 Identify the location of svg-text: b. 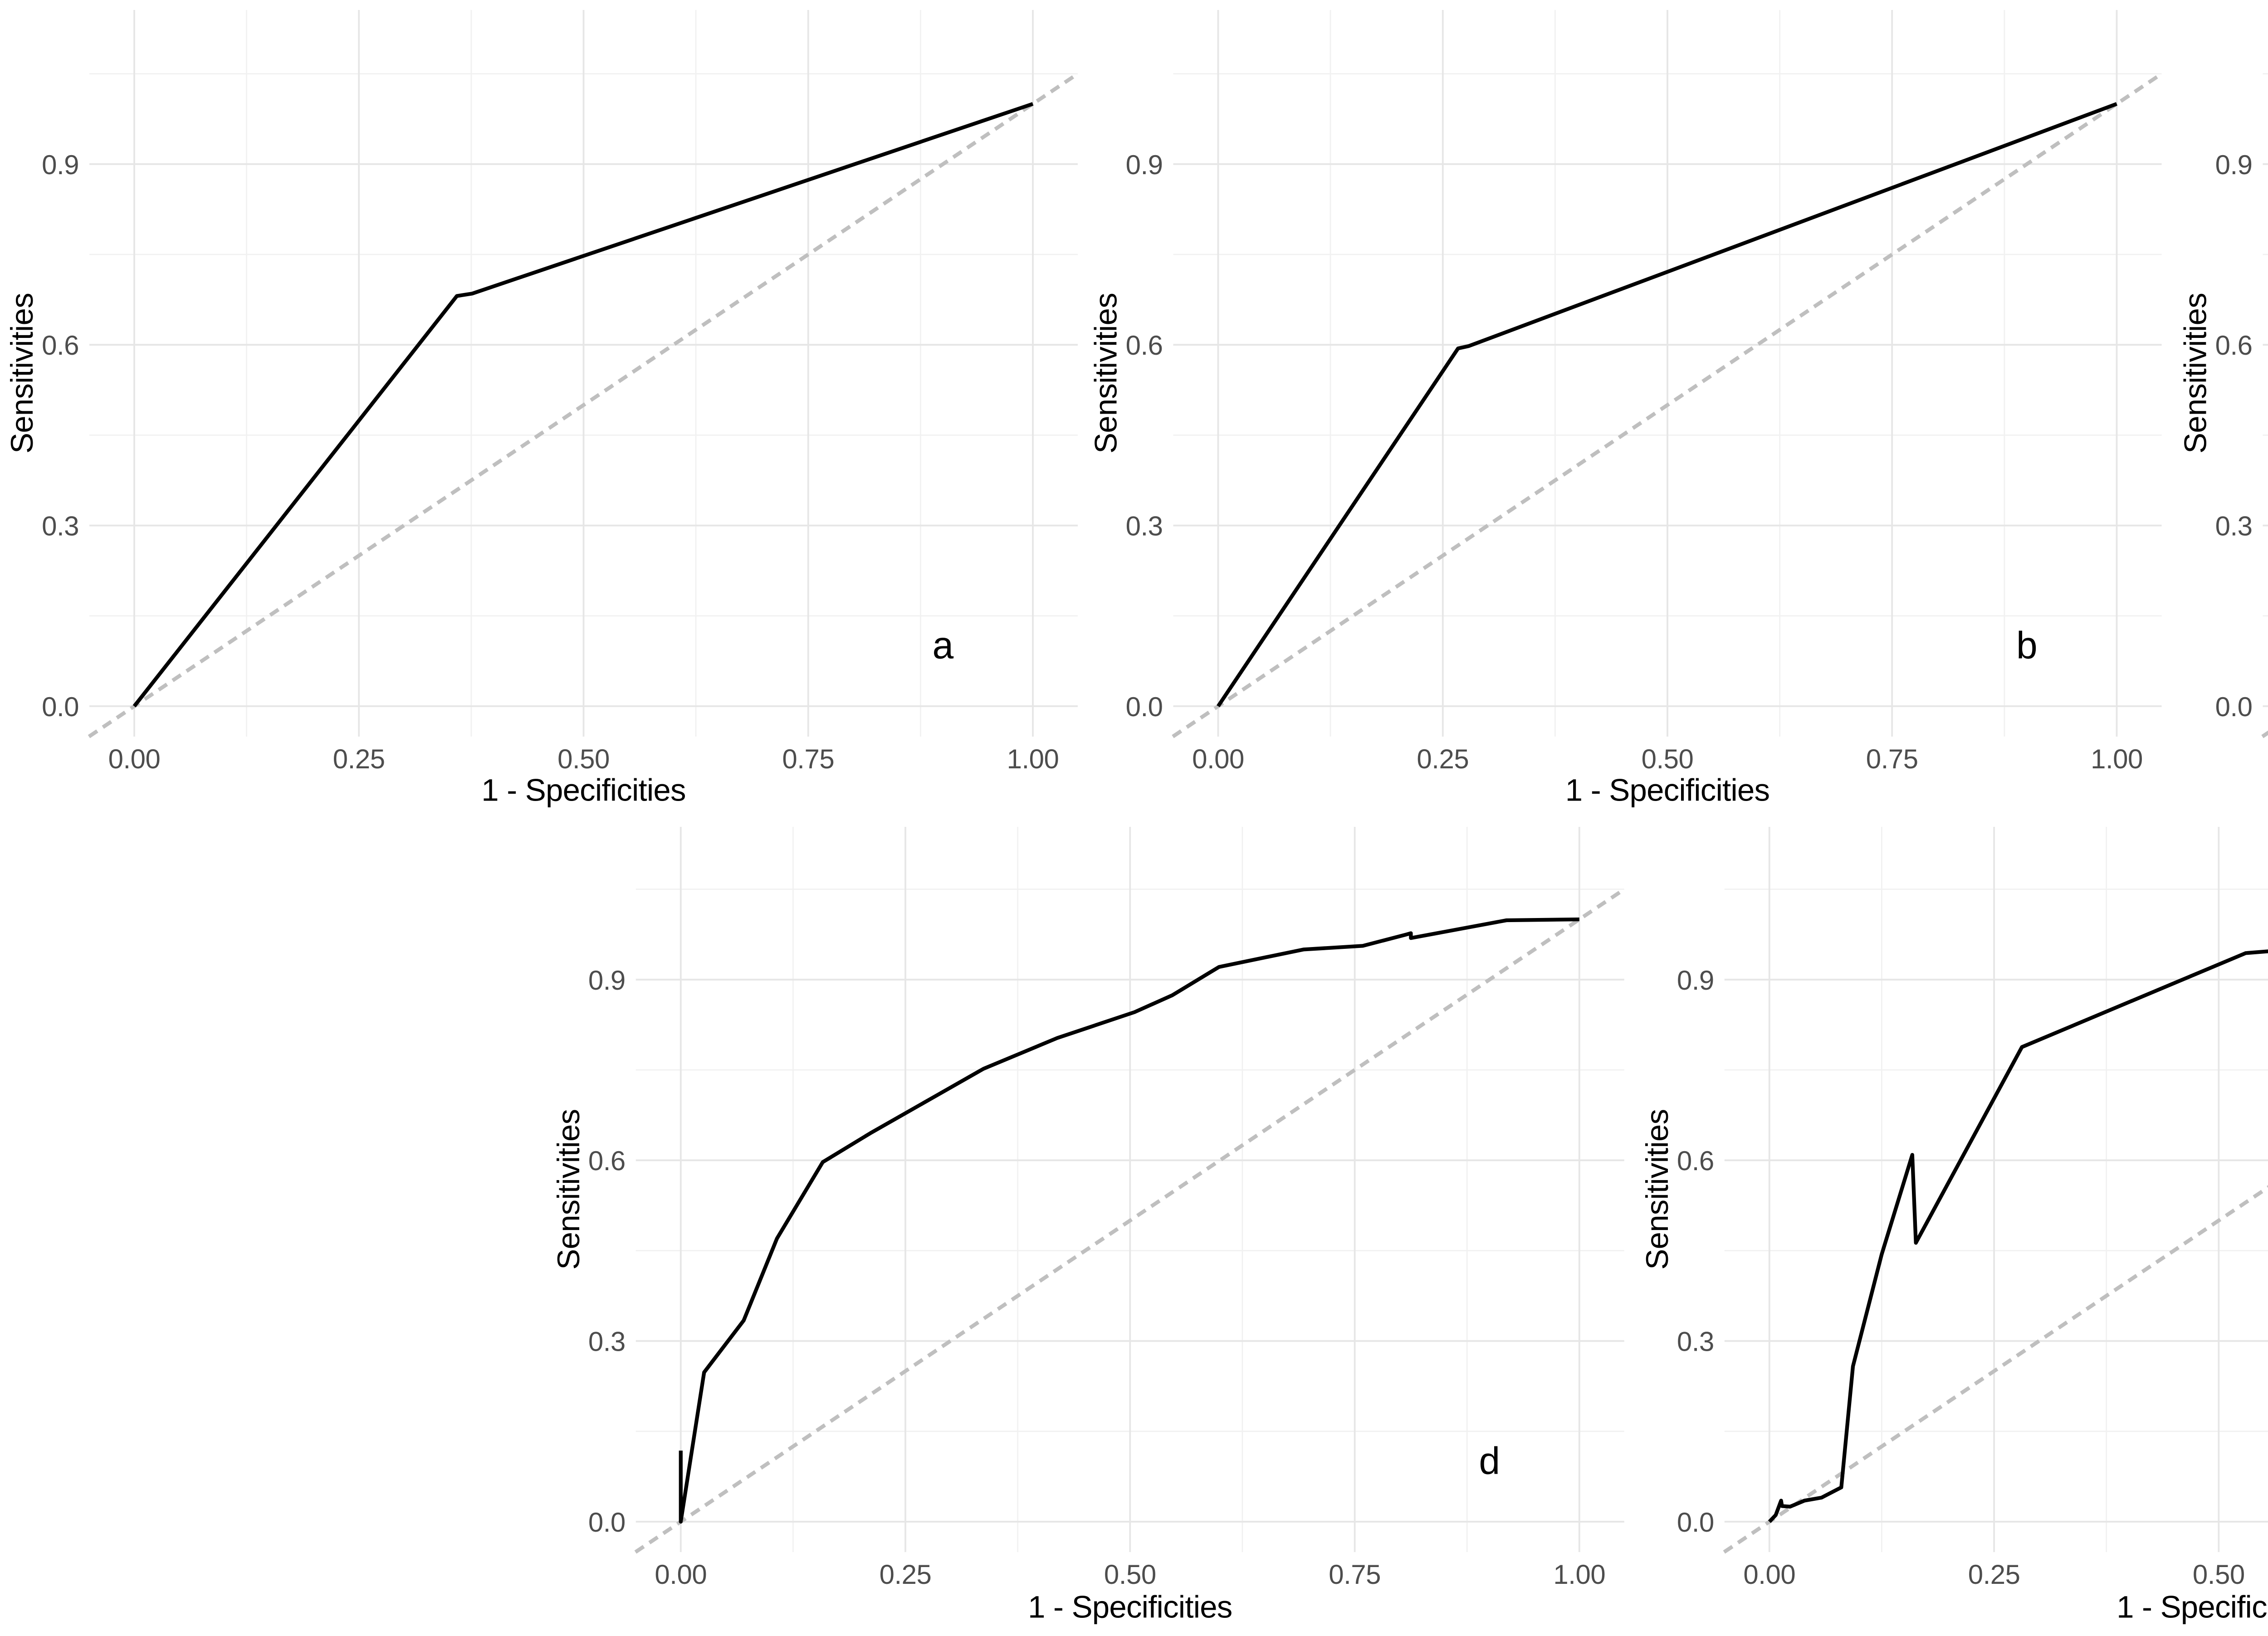
(2027, 645).